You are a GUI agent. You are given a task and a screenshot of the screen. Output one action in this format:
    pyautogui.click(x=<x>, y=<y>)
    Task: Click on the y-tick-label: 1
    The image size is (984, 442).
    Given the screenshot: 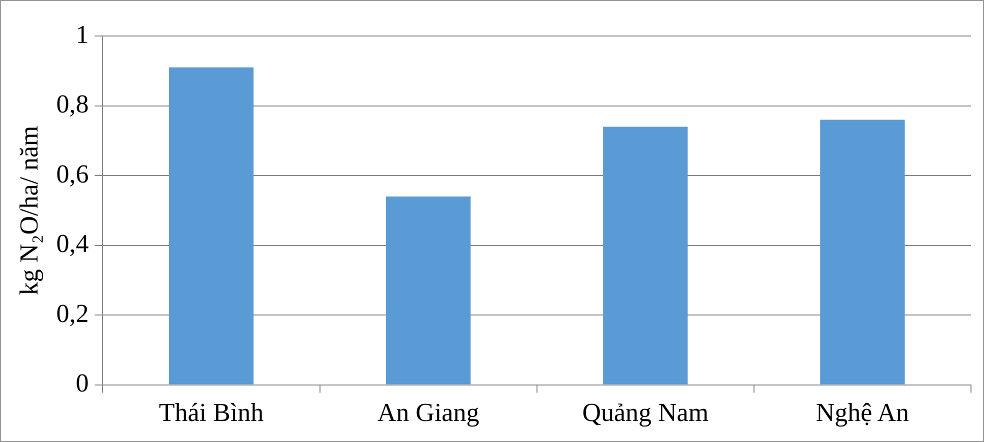 What is the action you would take?
    pyautogui.click(x=82, y=34)
    